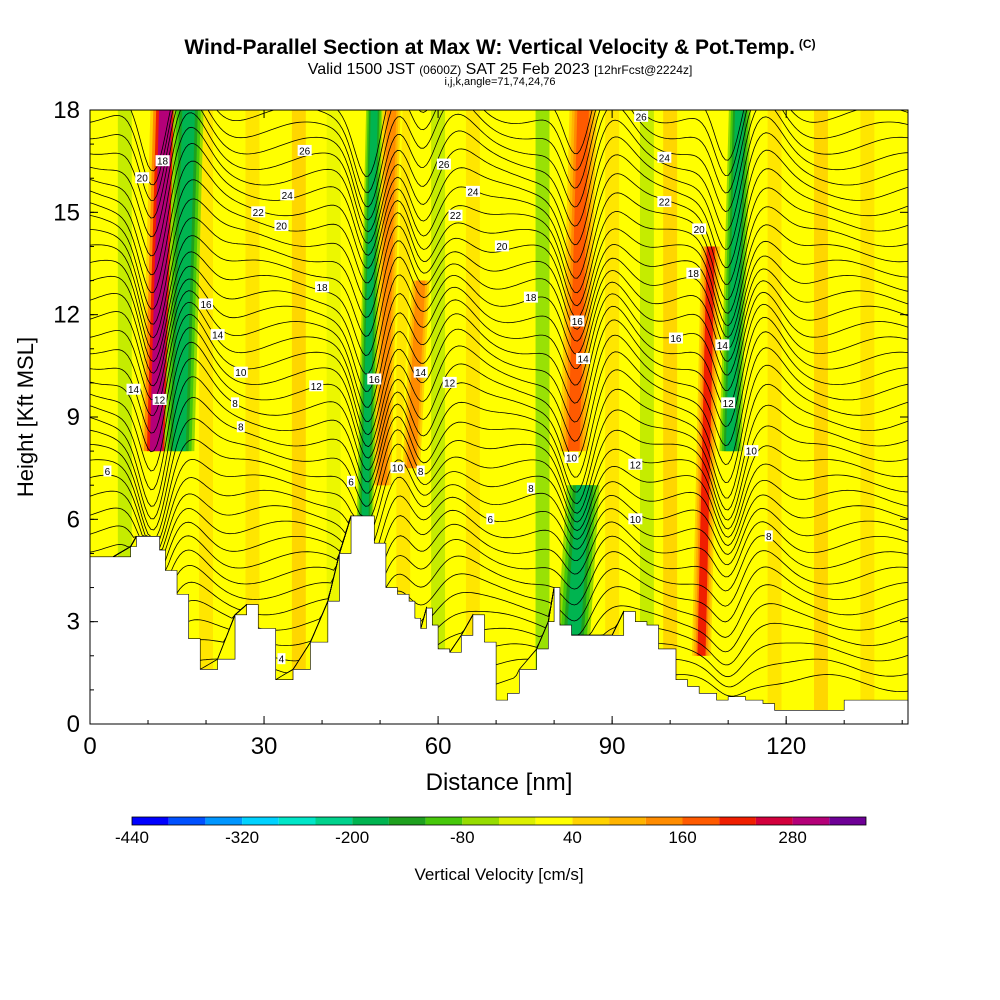 The width and height of the screenshot is (1000, 1000). I want to click on colorbar-tick-label: -320, so click(242, 837).